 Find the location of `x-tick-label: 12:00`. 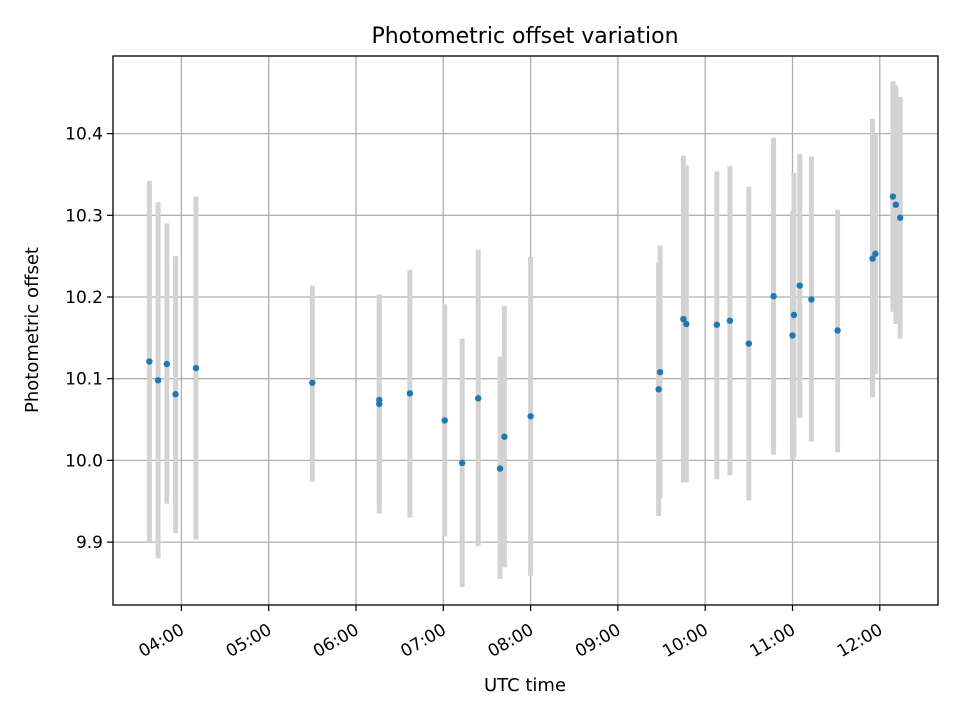

x-tick-label: 12:00 is located at coordinates (860, 641).